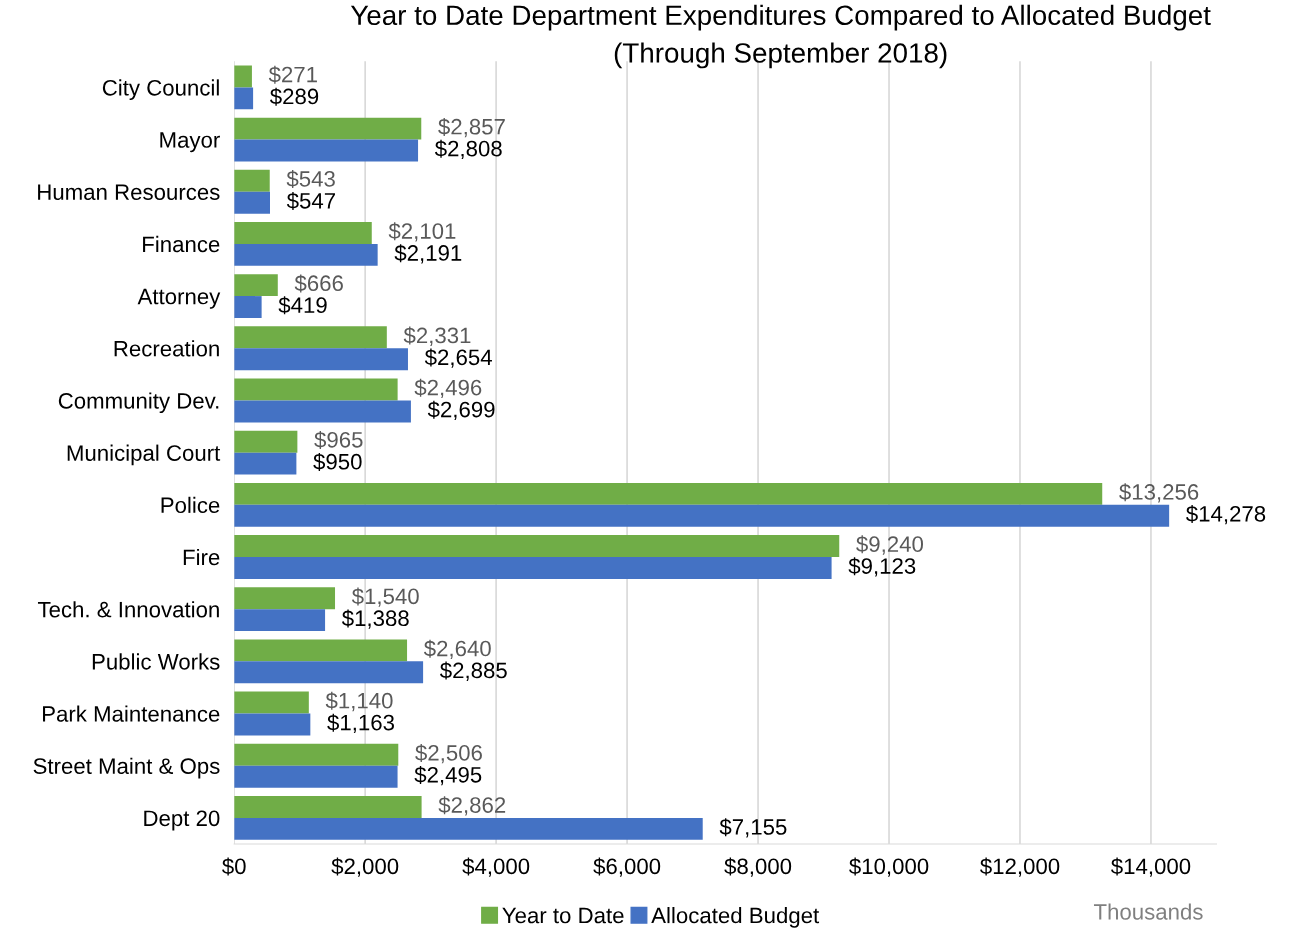 This screenshot has height=943, width=1301. What do you see at coordinates (428, 254) in the screenshot?
I see `data-label: $2,191` at bounding box center [428, 254].